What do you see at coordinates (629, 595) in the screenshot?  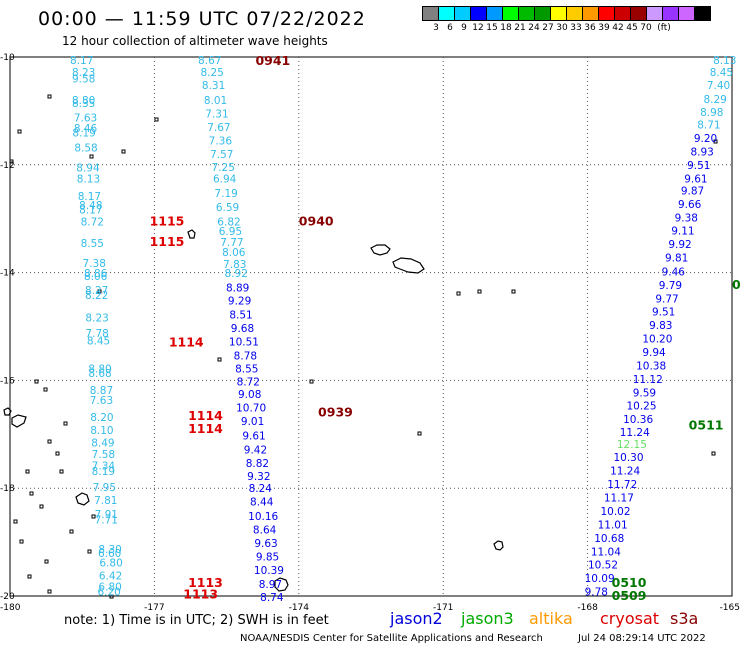 I see `pass-time-label: 0509` at bounding box center [629, 595].